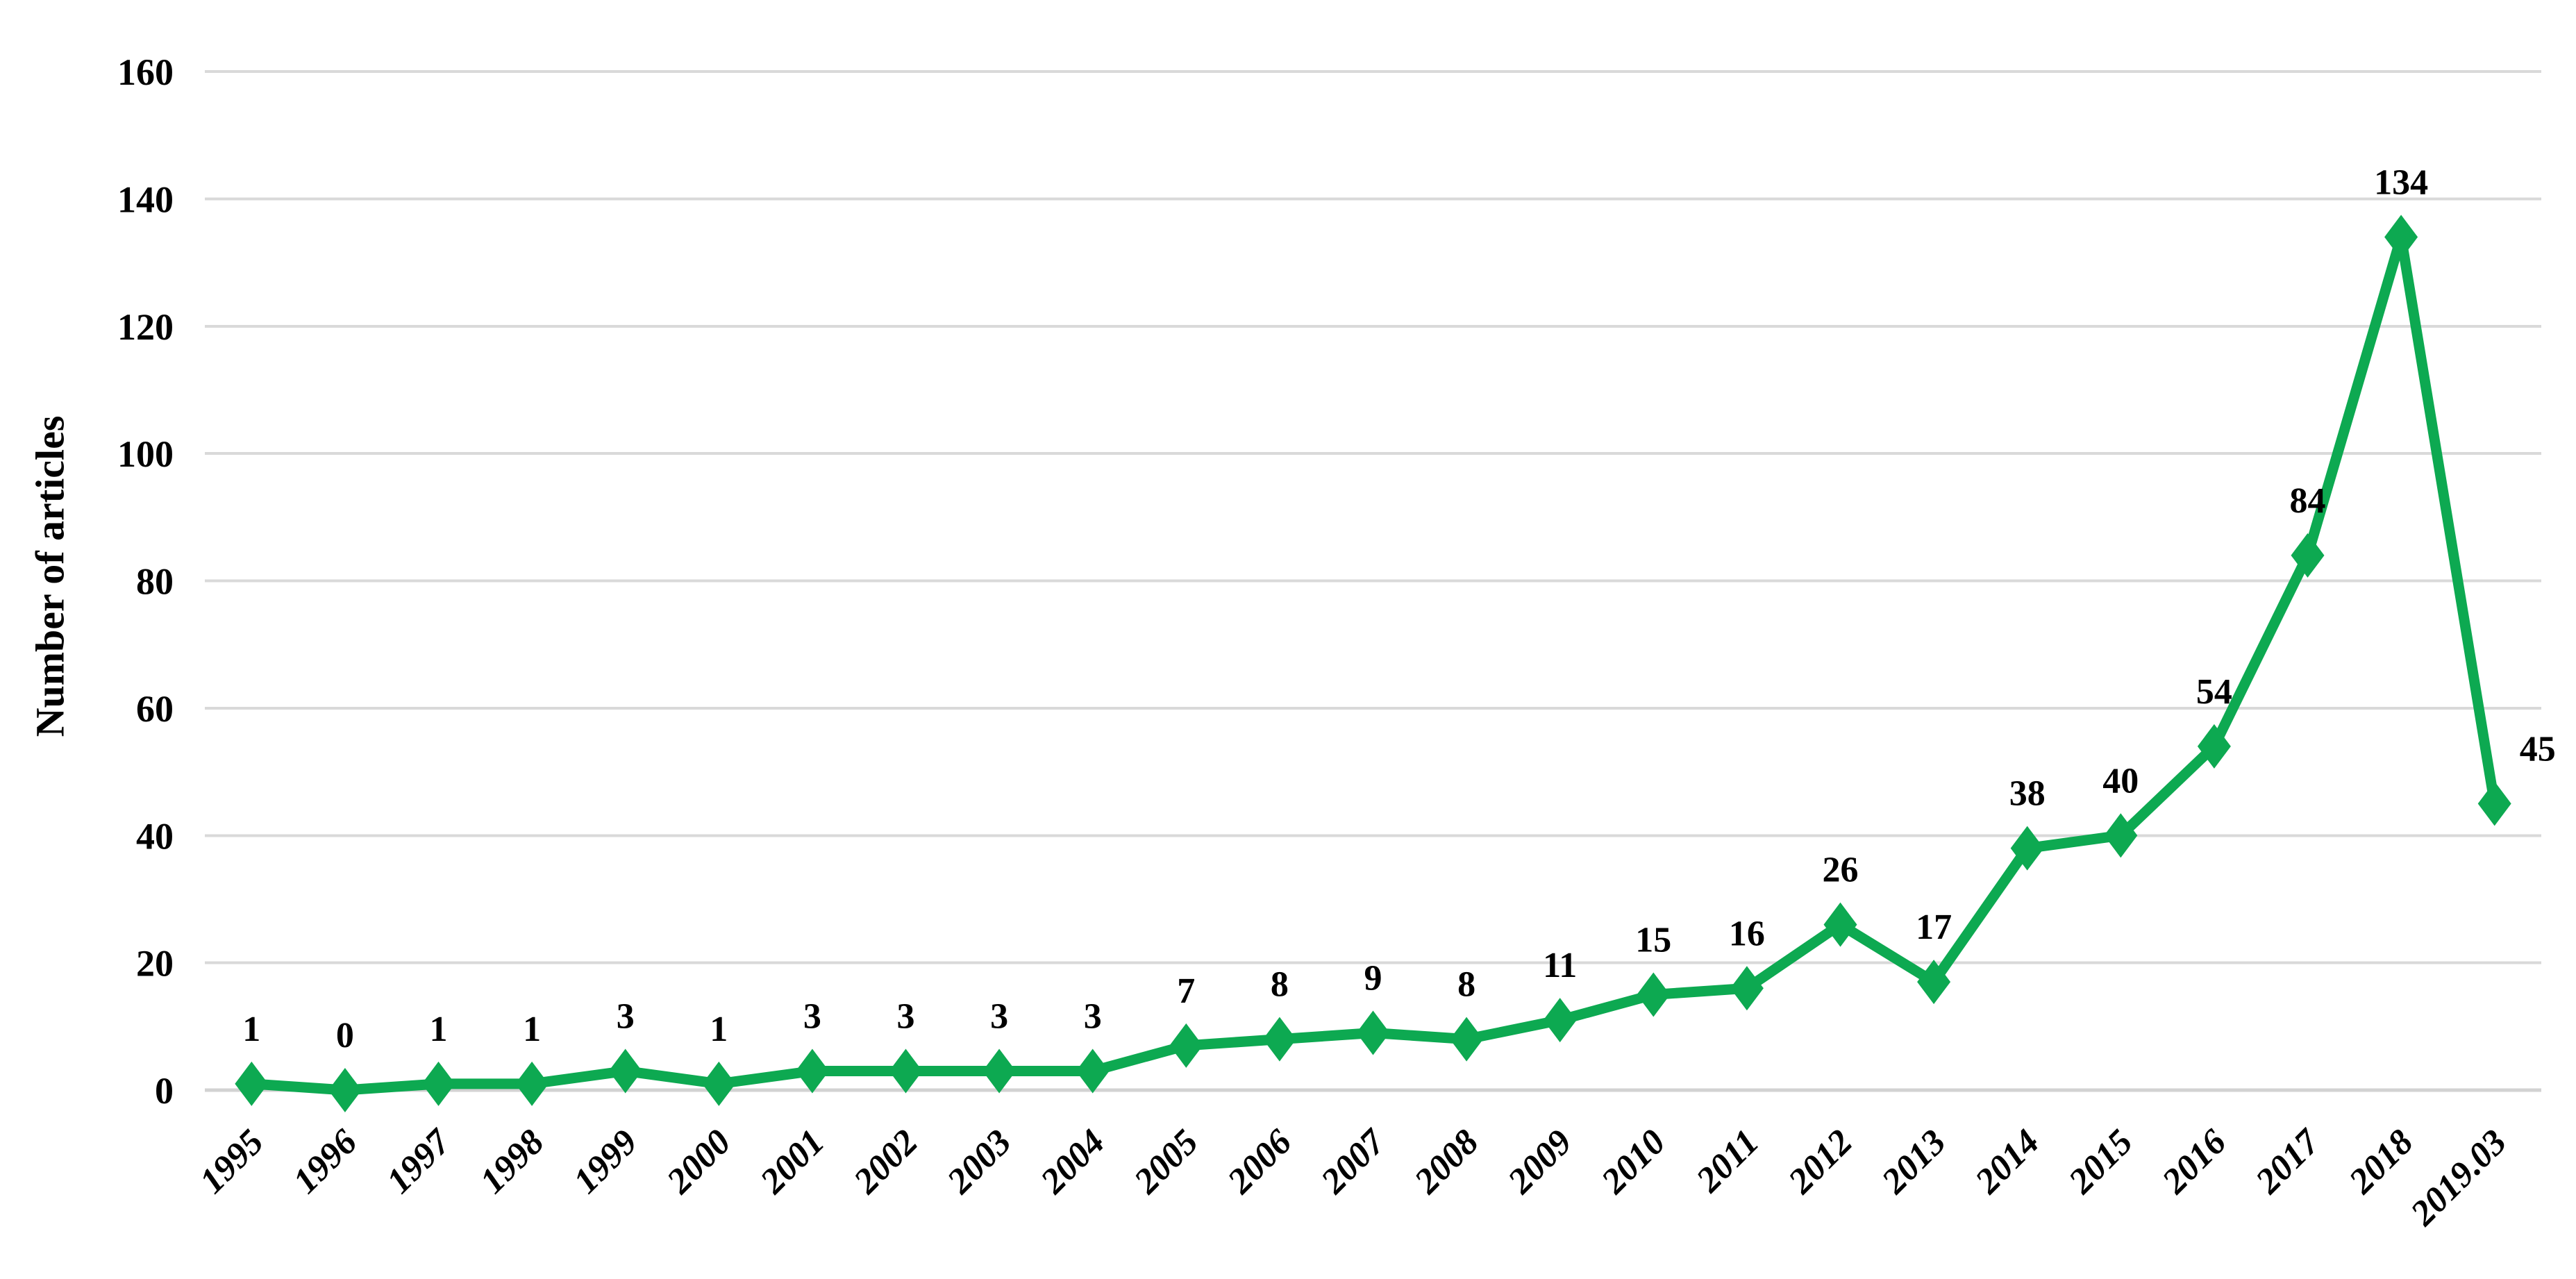 This screenshot has height=1279, width=2576. I want to click on x-tick-label: 2007, so click(1353, 1161).